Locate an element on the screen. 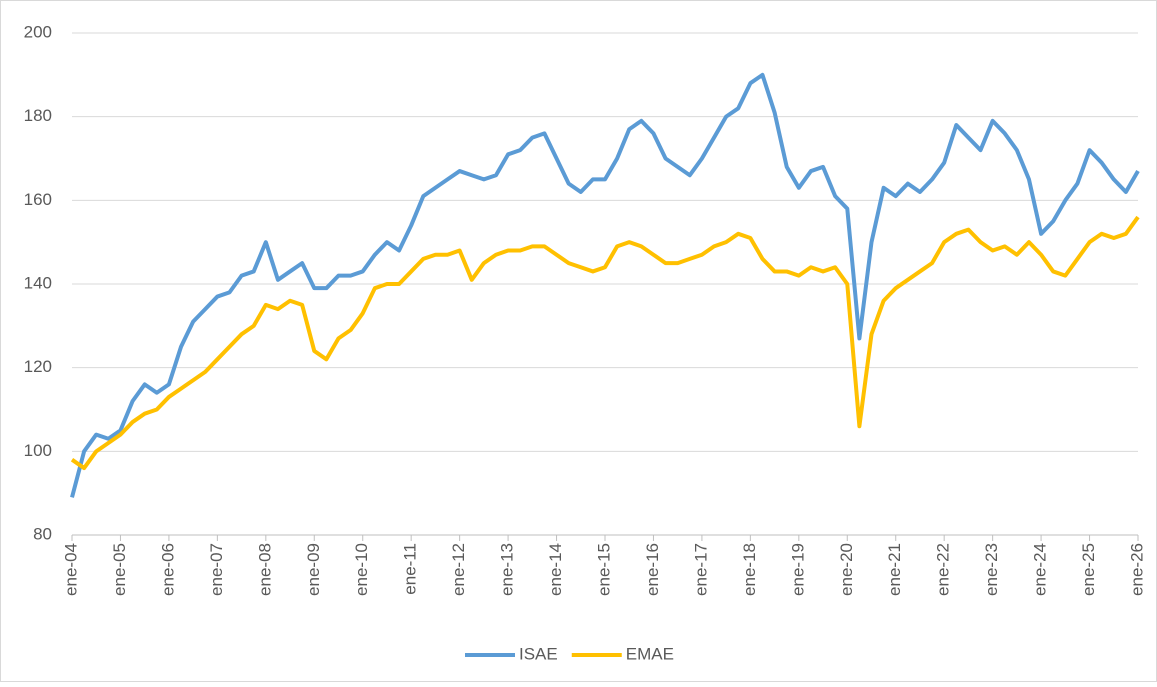  x-tick-label: ene-06 is located at coordinates (167, 569).